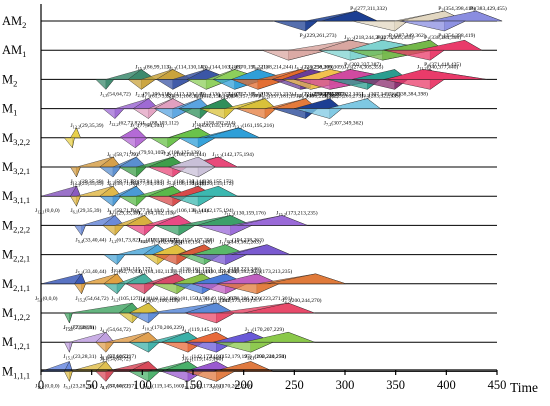  What do you see at coordinates (85, 211) in the screenshot?
I see `operation-label: J6,1(29,35,39)` at bounding box center [85, 211].